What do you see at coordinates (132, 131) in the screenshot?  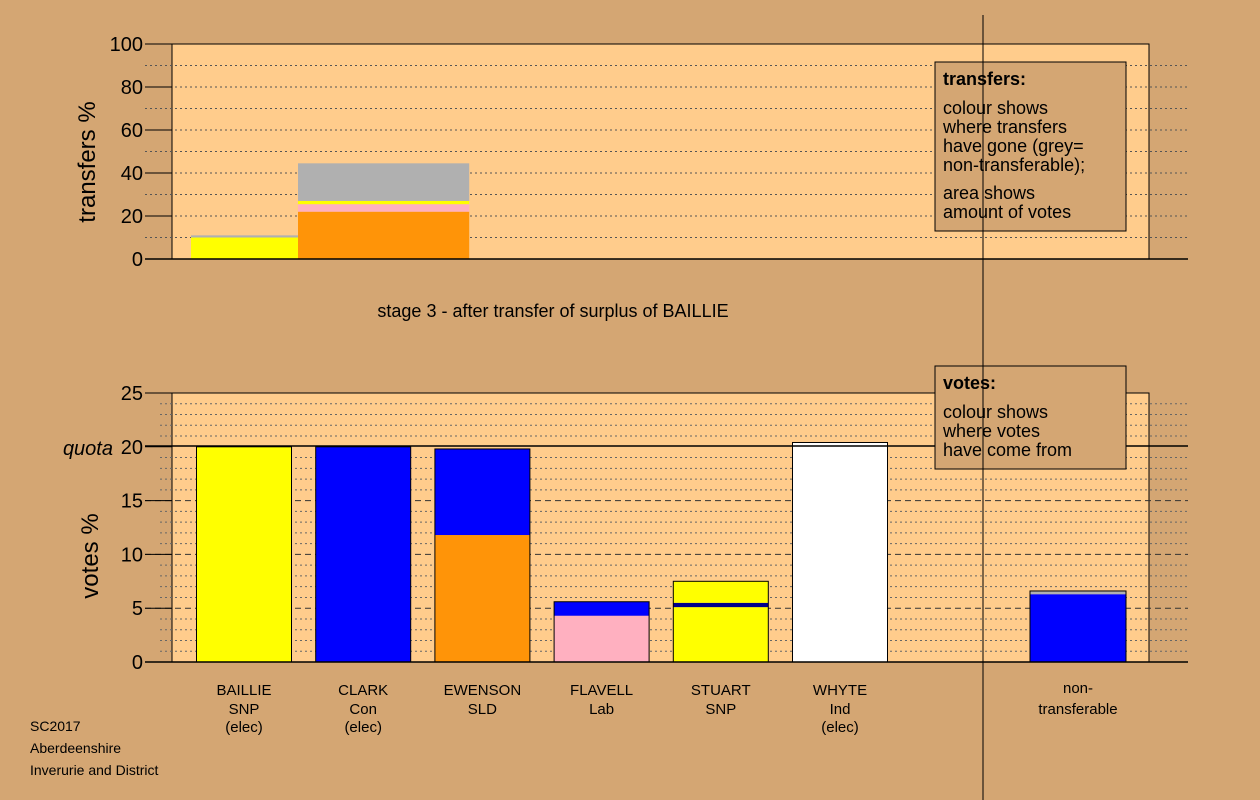 I see `transfers-y-tick-label: 60` at bounding box center [132, 131].